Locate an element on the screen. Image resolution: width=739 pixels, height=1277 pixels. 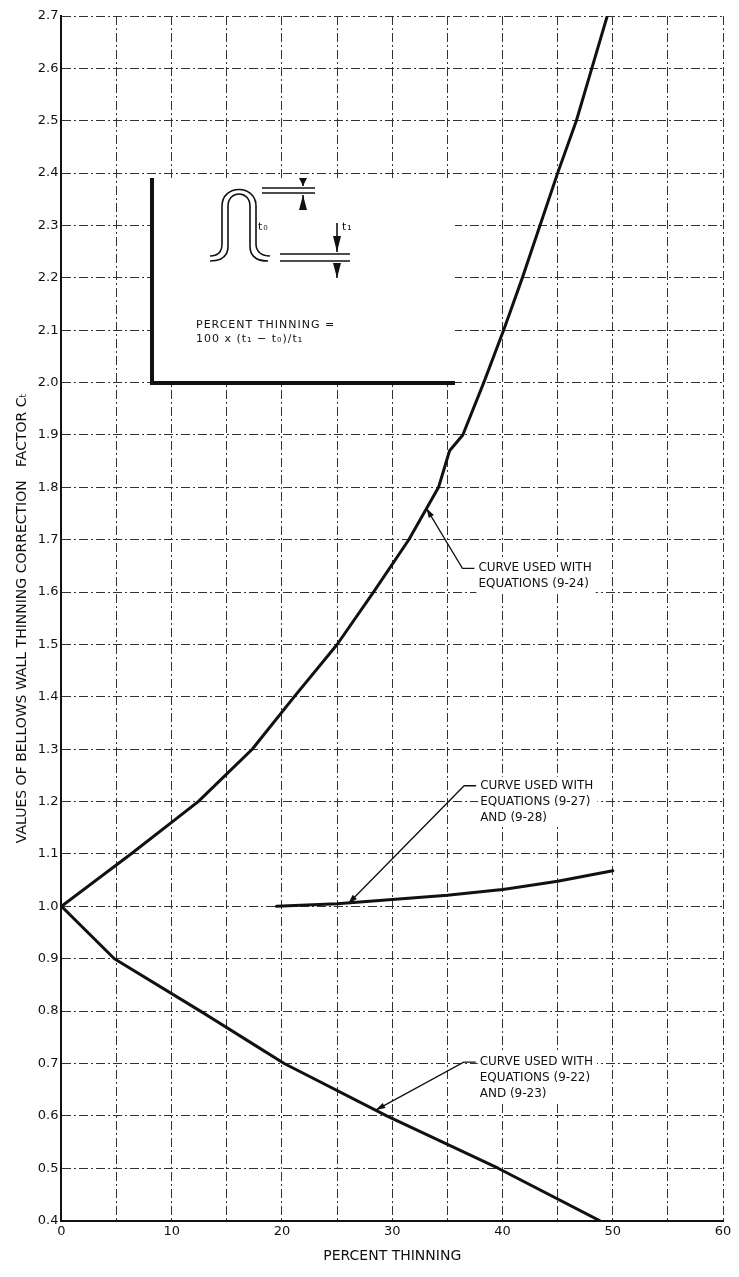
y-tick-label: 0.5 is located at coordinates (48, 1167).